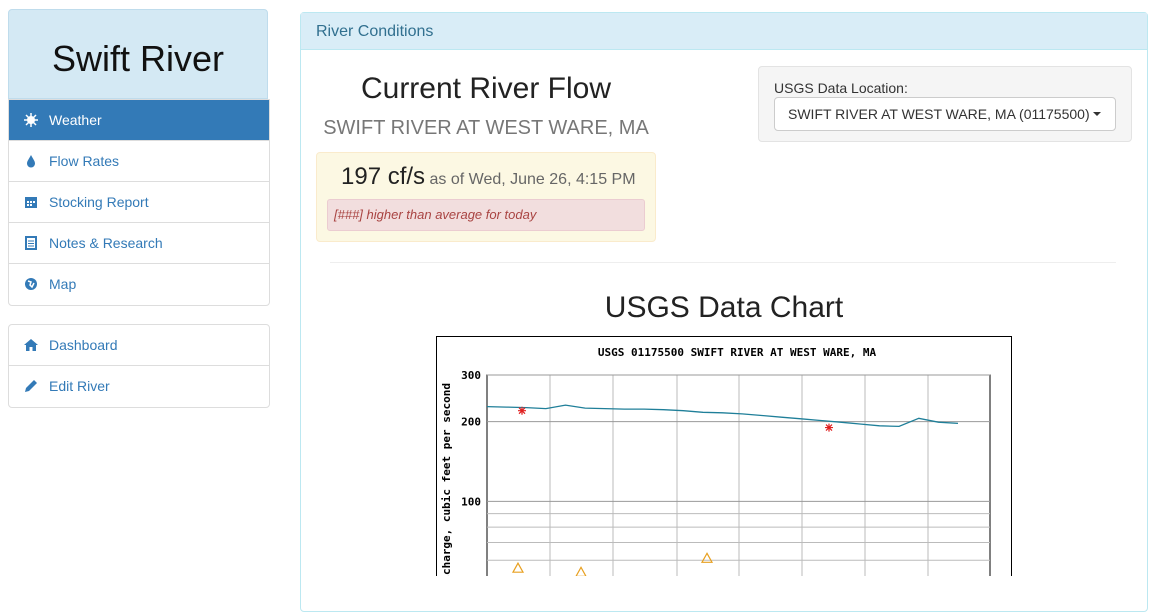 The image size is (1158, 612). Describe the element at coordinates (106, 243) in the screenshot. I see `nav-label: Notes & Research` at that location.